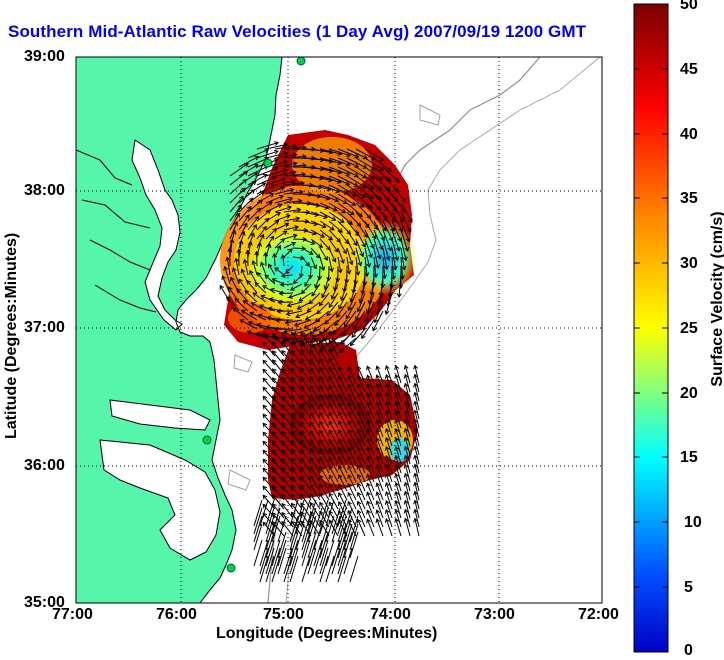  I want to click on x-tick-label: 76:00, so click(176, 615).